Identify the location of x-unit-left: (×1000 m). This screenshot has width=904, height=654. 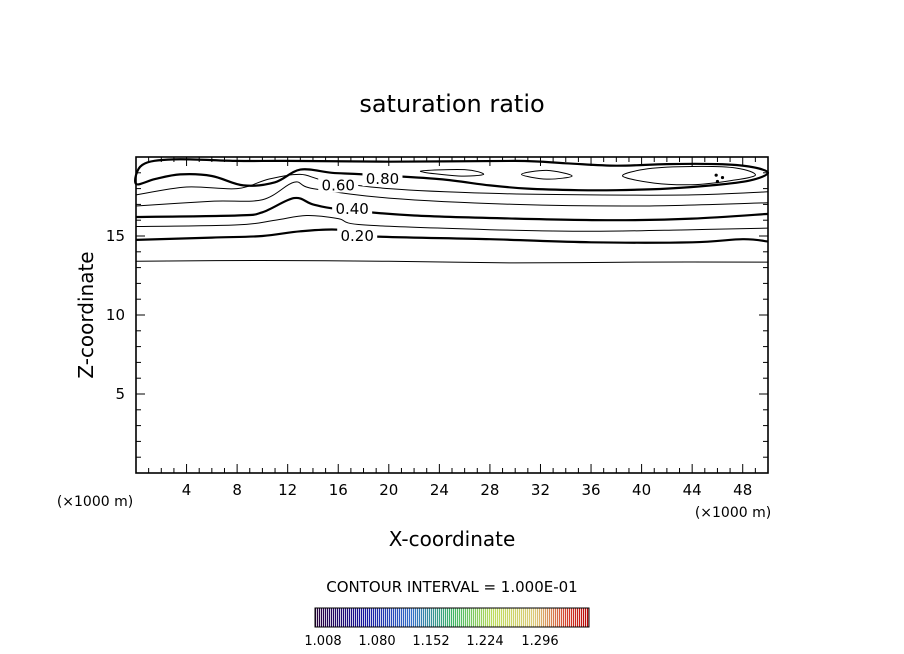
(95, 502).